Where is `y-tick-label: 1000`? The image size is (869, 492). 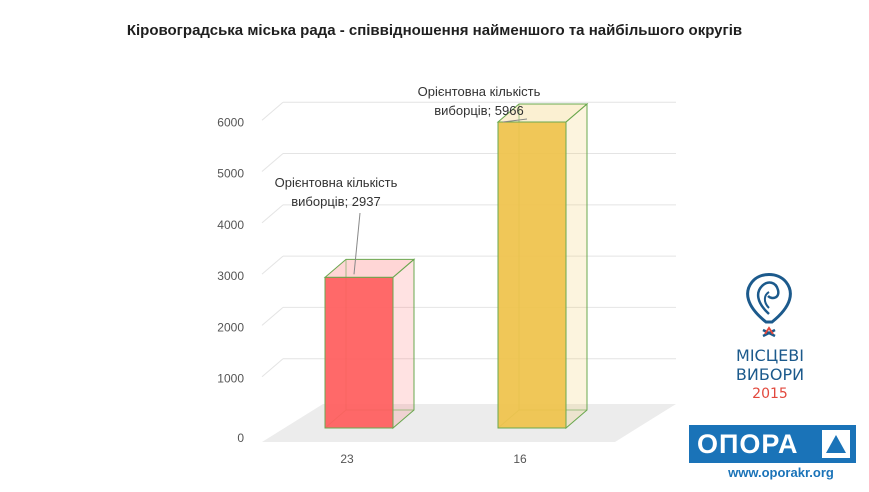 y-tick-label: 1000 is located at coordinates (230, 379).